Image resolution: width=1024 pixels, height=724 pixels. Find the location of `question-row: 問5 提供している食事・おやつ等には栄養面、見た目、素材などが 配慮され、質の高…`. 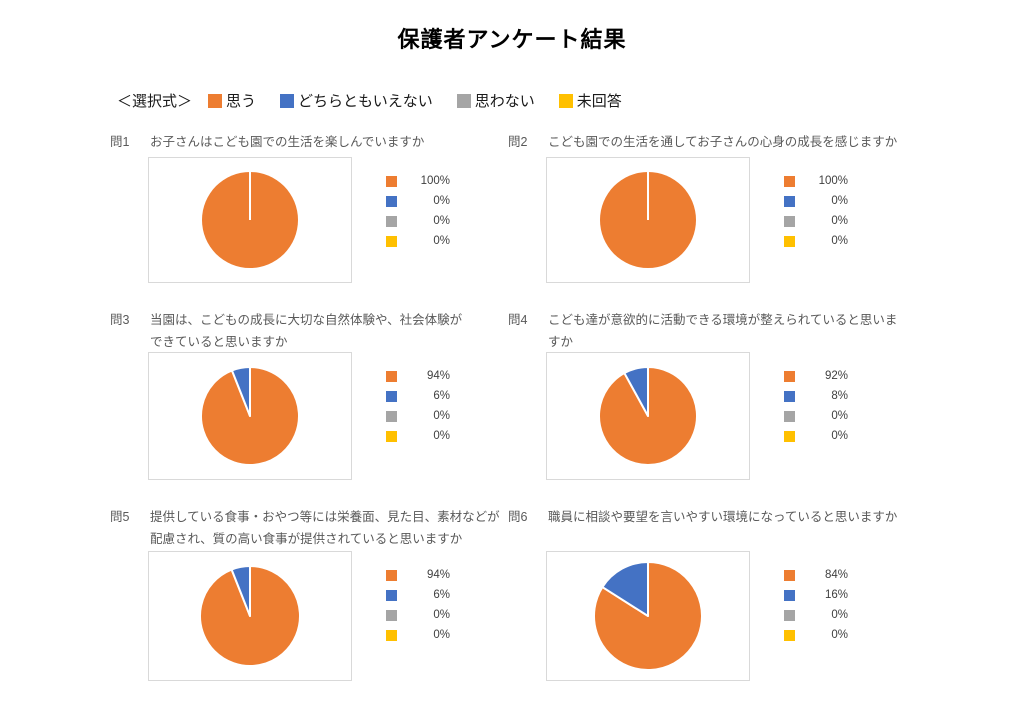

question-row: 問5 提供している食事・おやつ等には栄養面、見た目、素材などが 配慮され、質の高… is located at coordinates (305, 528).